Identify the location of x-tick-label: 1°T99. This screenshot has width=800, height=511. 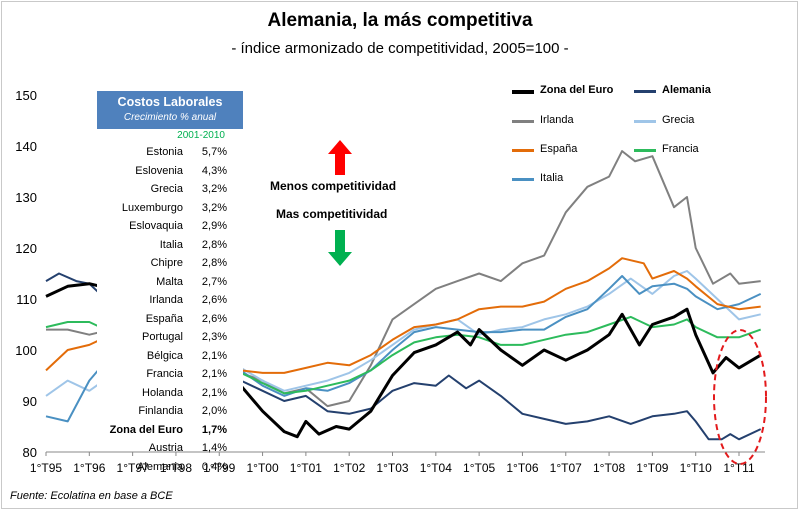
(219, 468).